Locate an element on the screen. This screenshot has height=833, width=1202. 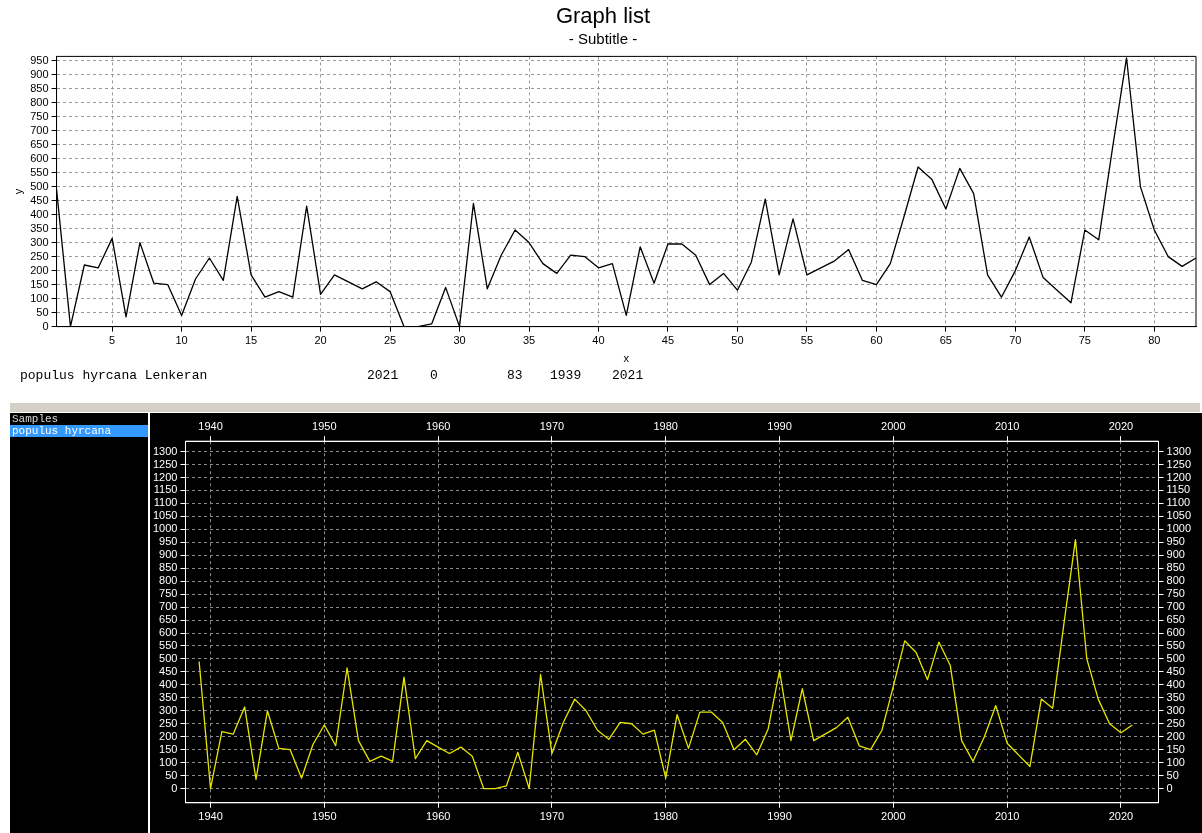
x-tick-label: 10 is located at coordinates (181, 340).